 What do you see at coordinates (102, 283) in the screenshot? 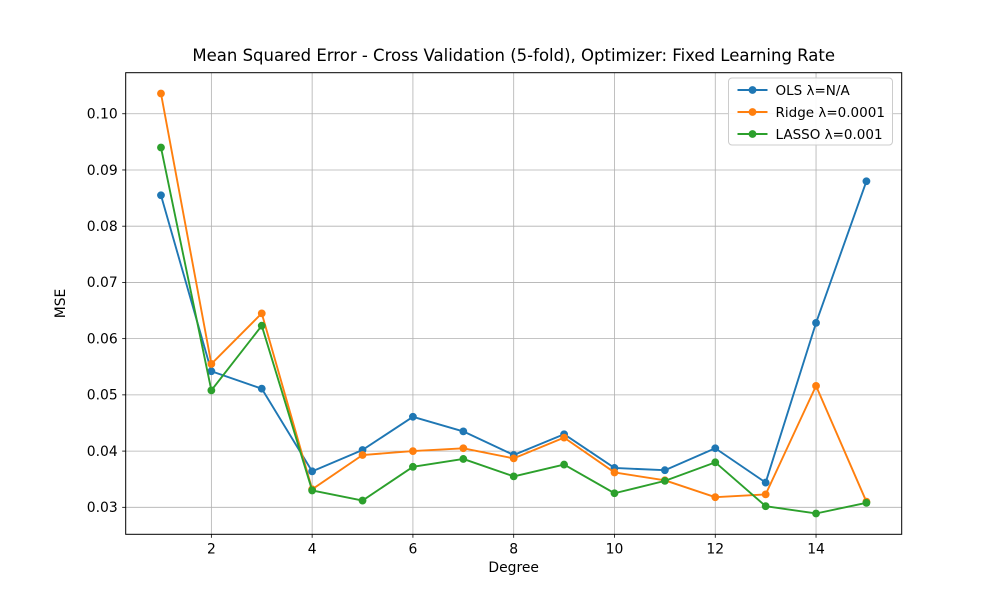
I see `y-tick-label: 0.07` at bounding box center [102, 283].